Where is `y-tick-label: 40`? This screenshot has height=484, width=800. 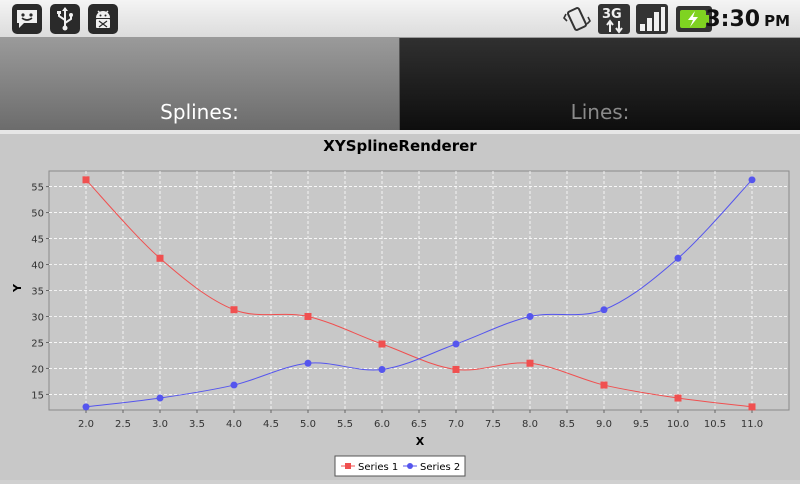
y-tick-label: 40 is located at coordinates (37, 266).